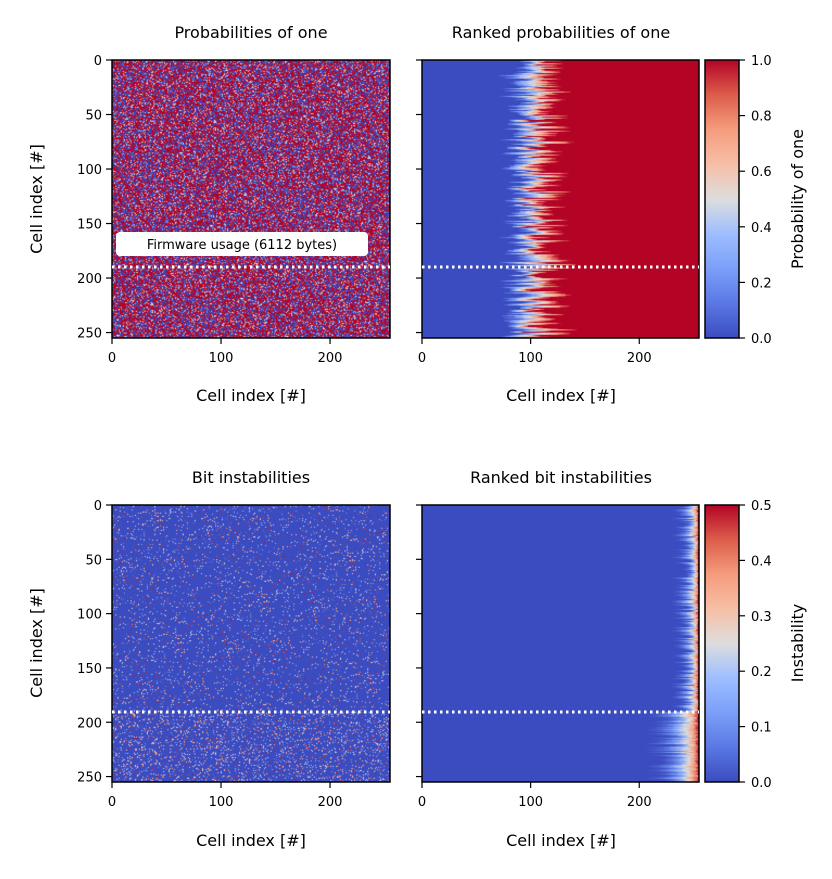 The height and width of the screenshot is (879, 832). I want to click on panel-title: Ranked probabilities of one, so click(561, 32).